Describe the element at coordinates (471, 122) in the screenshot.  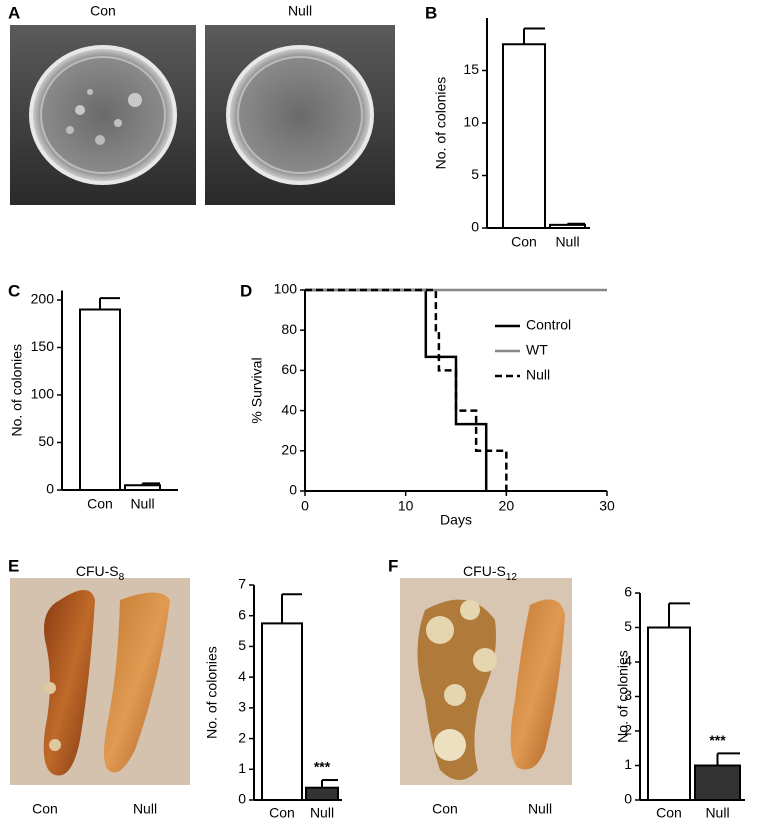
I see `y-tick-label: 10` at that location.